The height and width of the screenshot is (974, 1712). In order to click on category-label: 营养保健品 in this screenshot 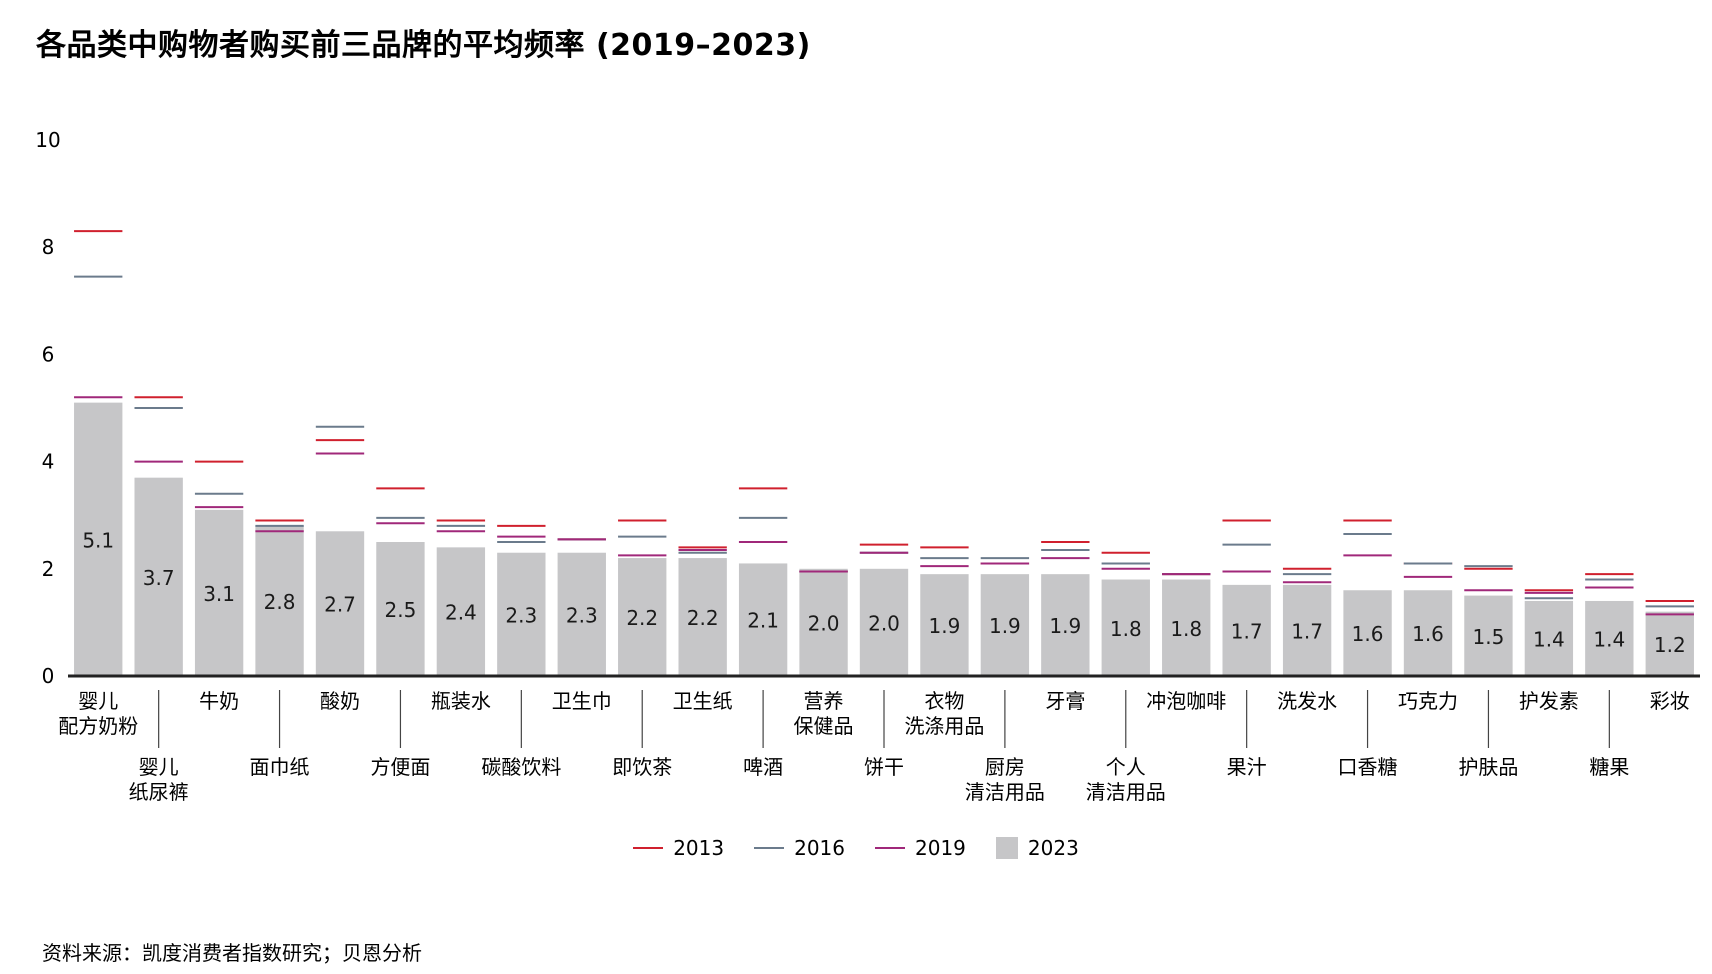, I will do `click(824, 713)`.